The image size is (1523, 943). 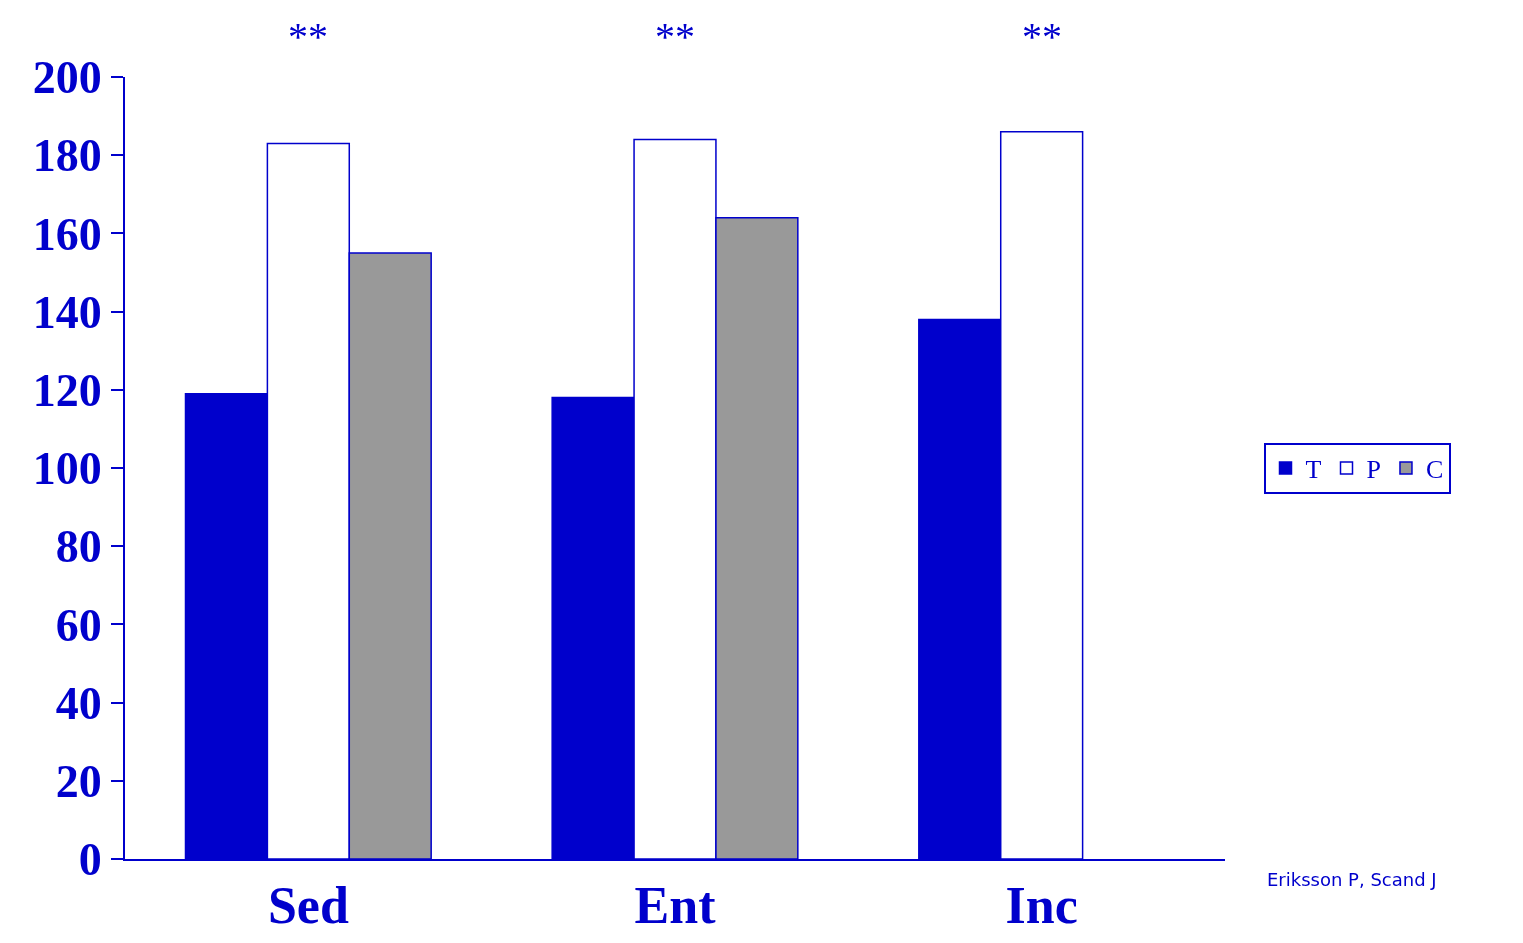 I want to click on y-tick-label: 120, so click(x=67, y=390).